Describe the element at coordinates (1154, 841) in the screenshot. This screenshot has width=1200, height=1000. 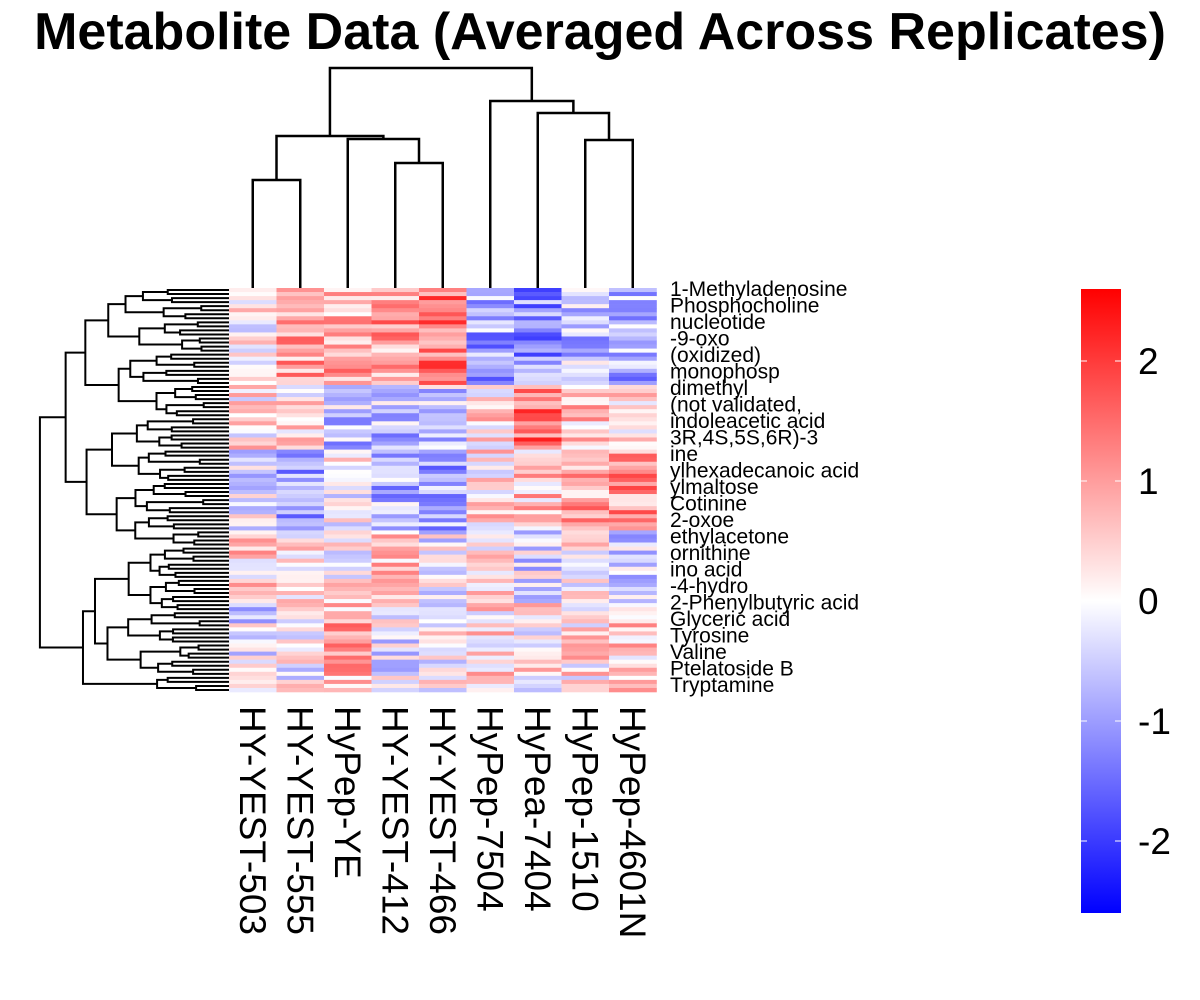
I see `colorbar-tick-label: -2` at that location.